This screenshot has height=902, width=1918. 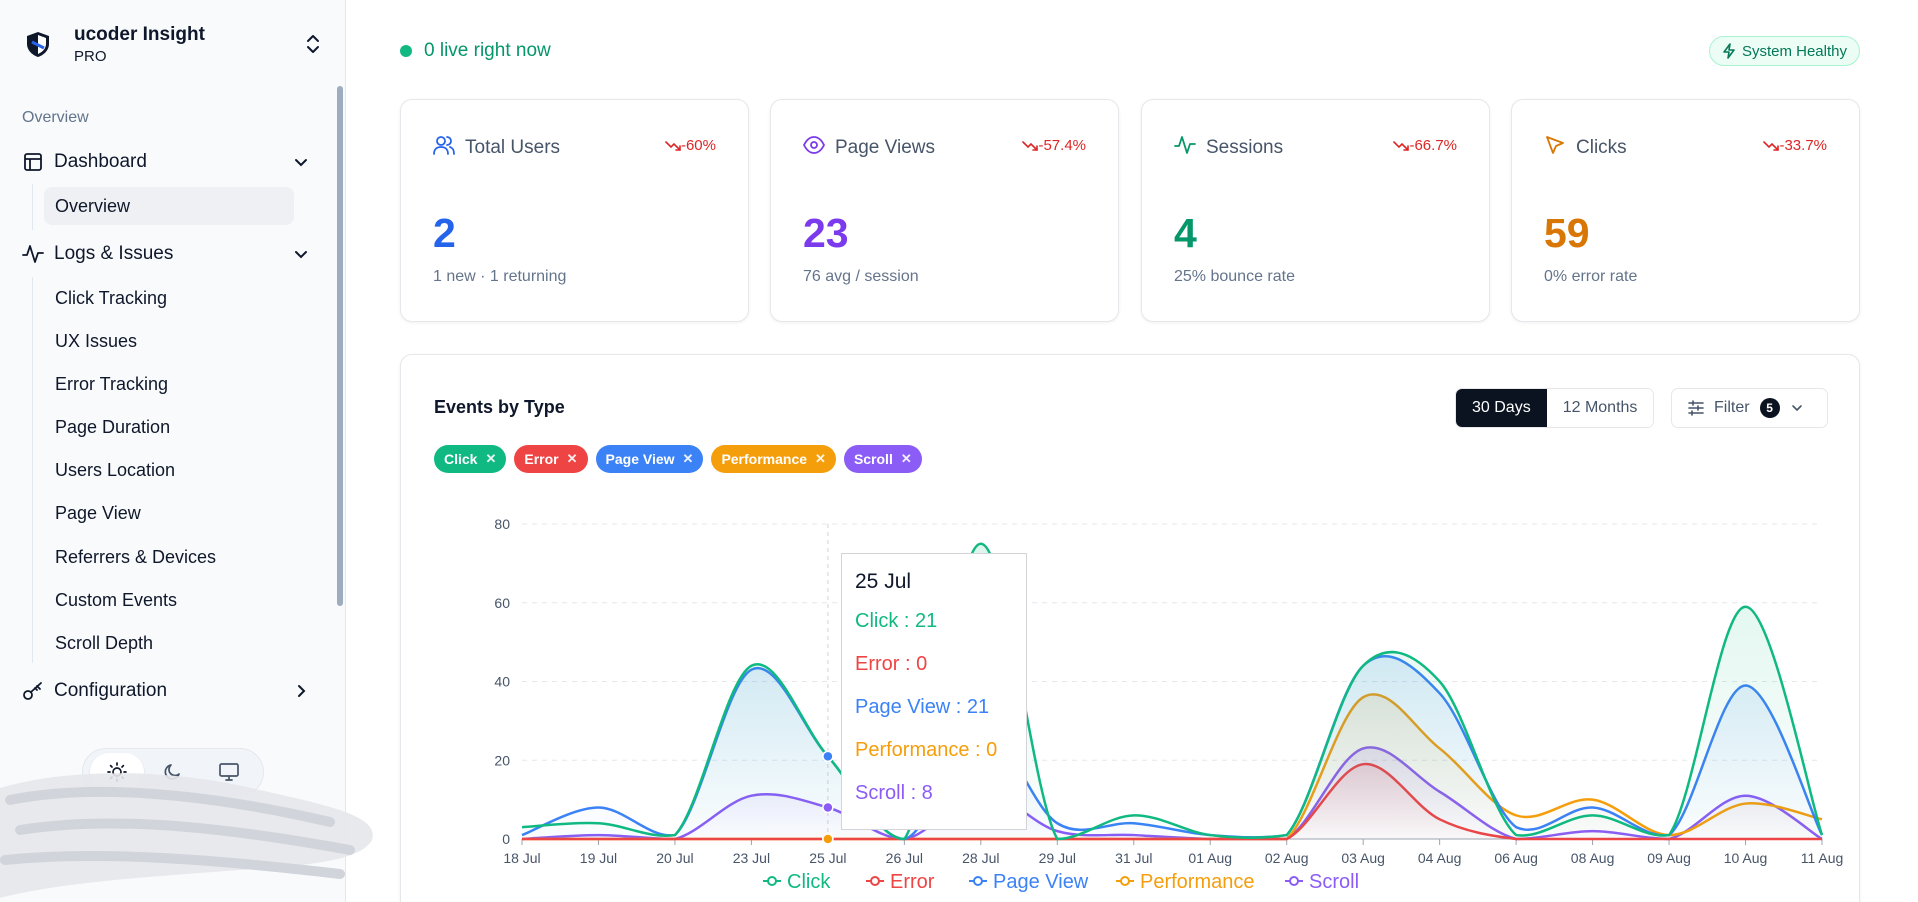 What do you see at coordinates (229, 772) in the screenshot?
I see `monitor-icon` at bounding box center [229, 772].